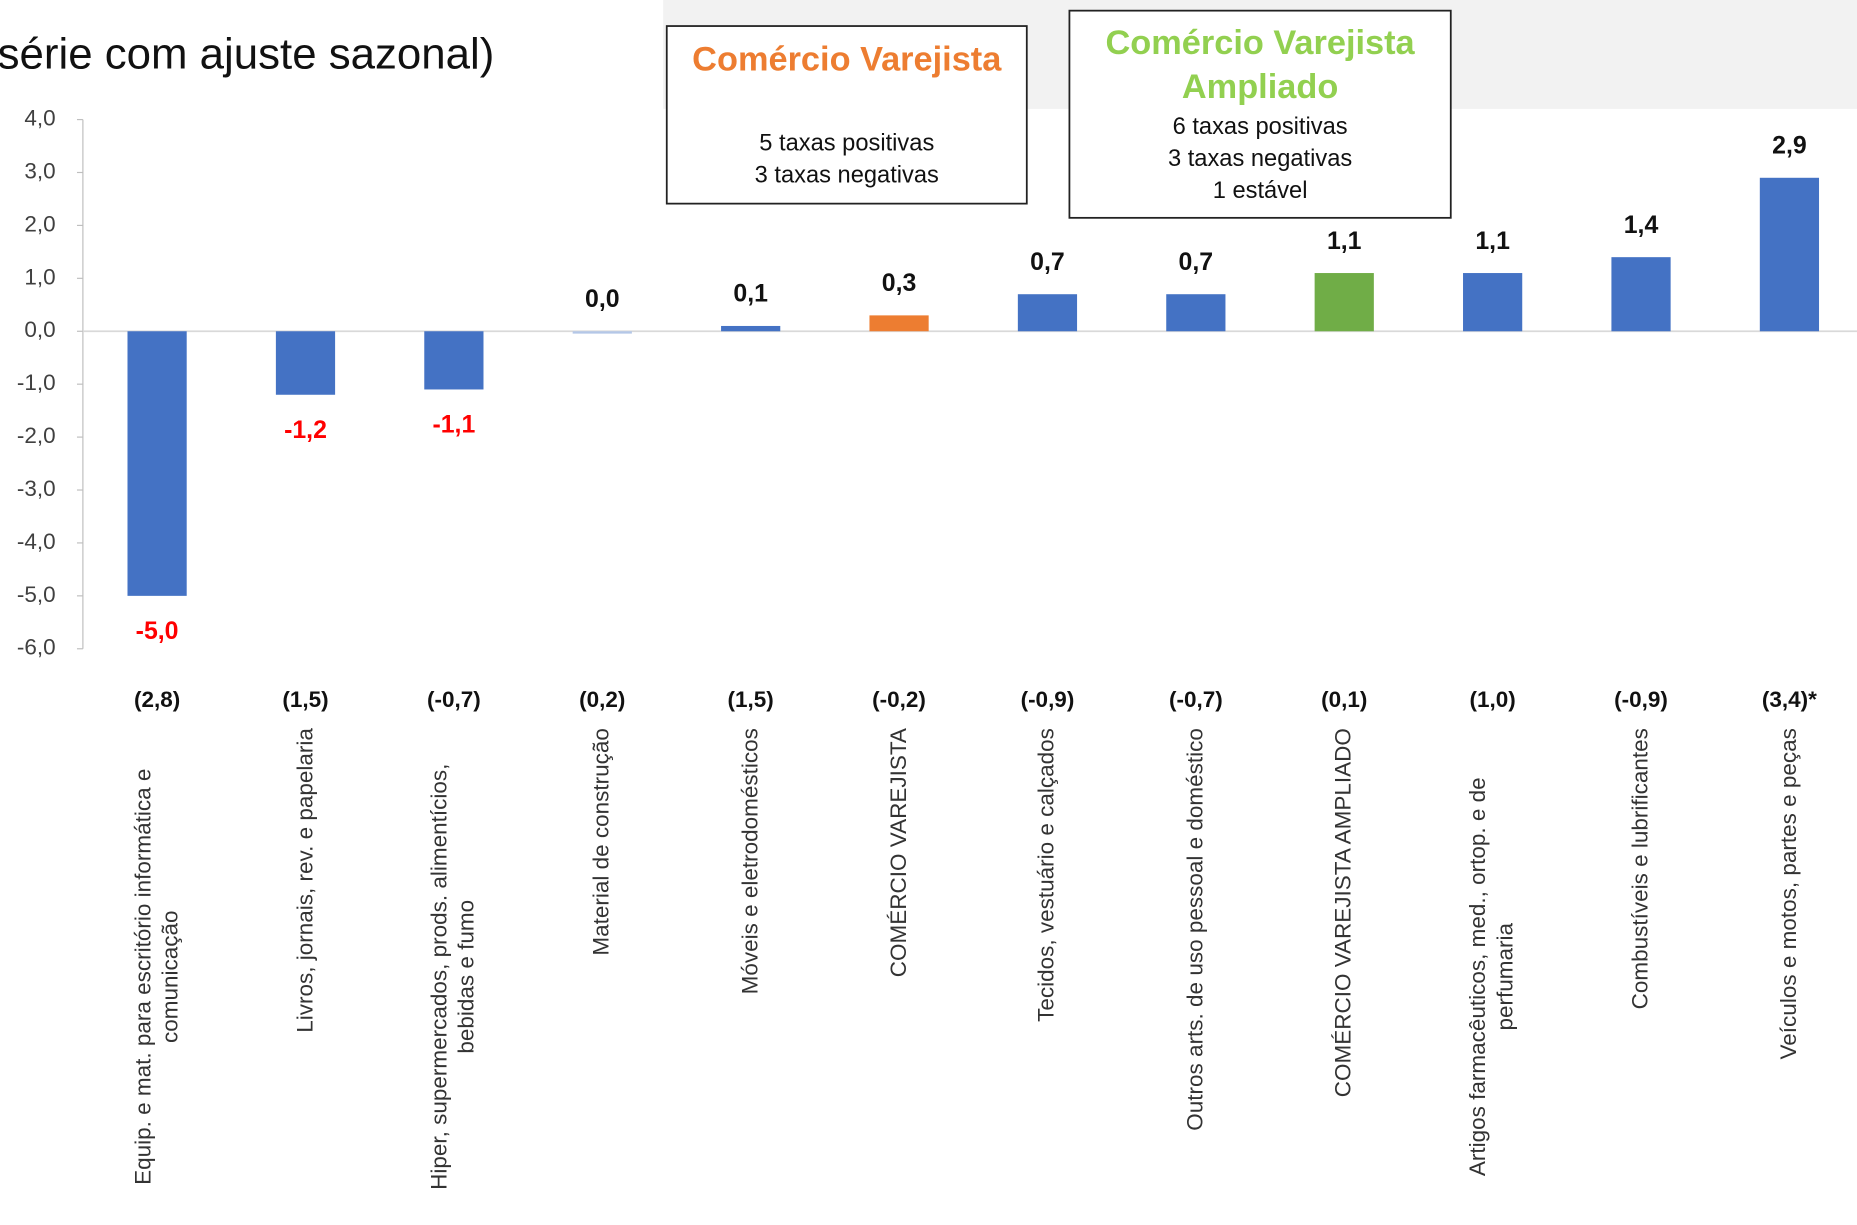  Describe the element at coordinates (36, 488) in the screenshot. I see `y-tick-label: -3,0` at that location.